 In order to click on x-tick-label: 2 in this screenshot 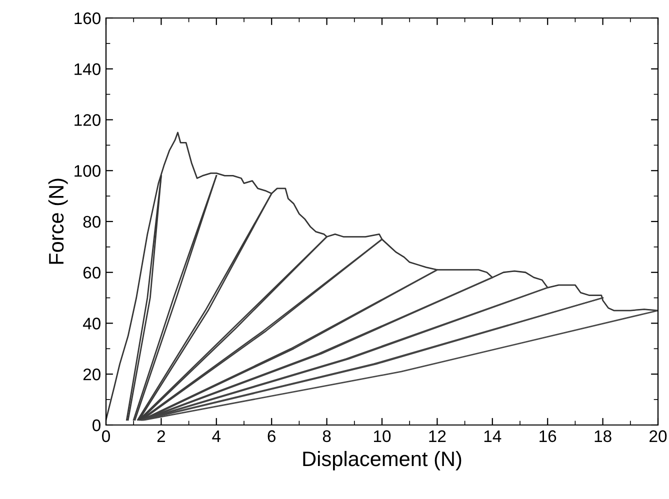, I will do `click(161, 436)`.